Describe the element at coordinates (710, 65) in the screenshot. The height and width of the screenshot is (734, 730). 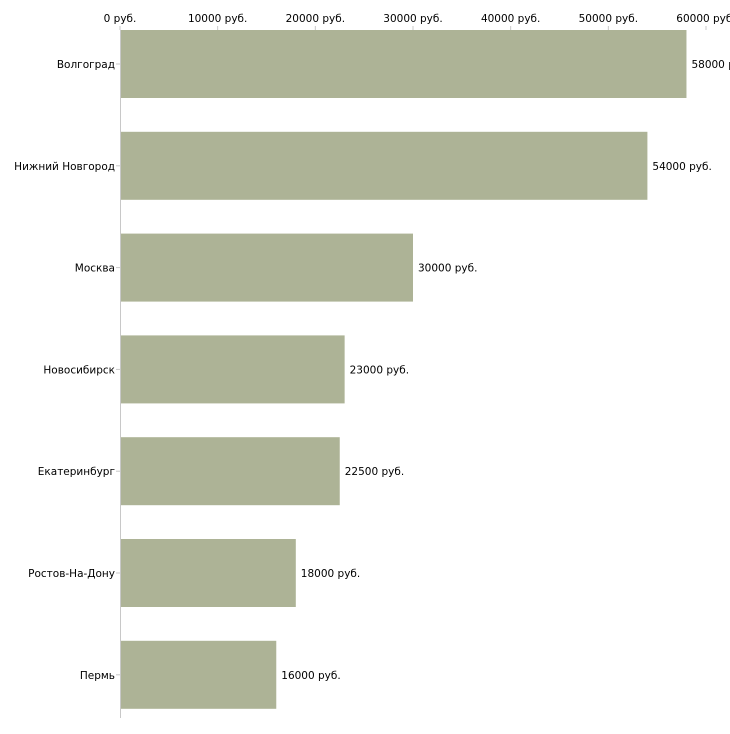
I see `data-label: 58000 руб.` at that location.